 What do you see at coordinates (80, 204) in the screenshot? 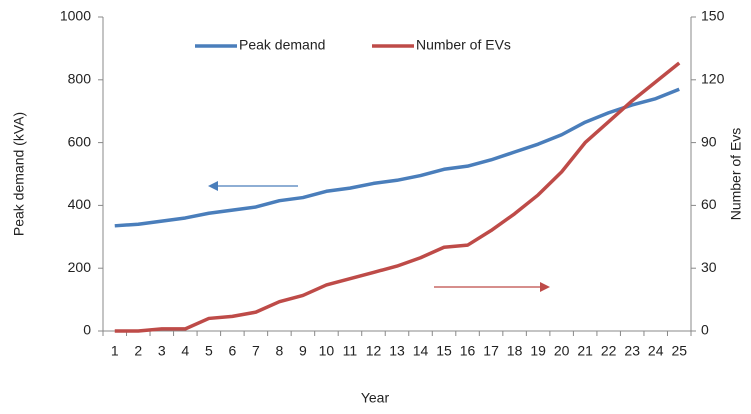
I see `y-tick-label: 400` at bounding box center [80, 204].